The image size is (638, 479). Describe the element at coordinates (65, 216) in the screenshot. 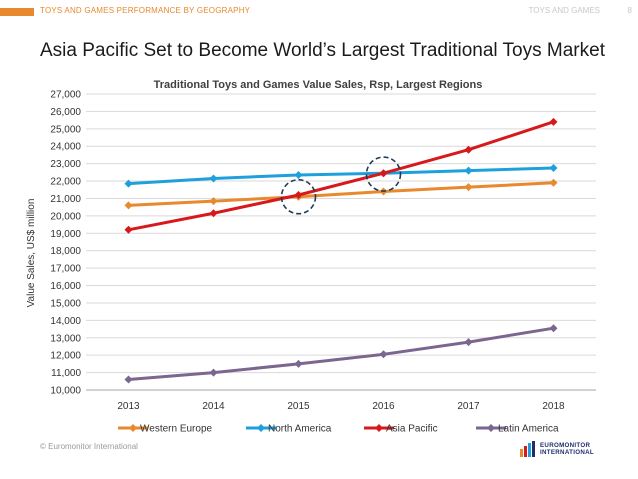

I see `y-tick-label: 20,000` at that location.